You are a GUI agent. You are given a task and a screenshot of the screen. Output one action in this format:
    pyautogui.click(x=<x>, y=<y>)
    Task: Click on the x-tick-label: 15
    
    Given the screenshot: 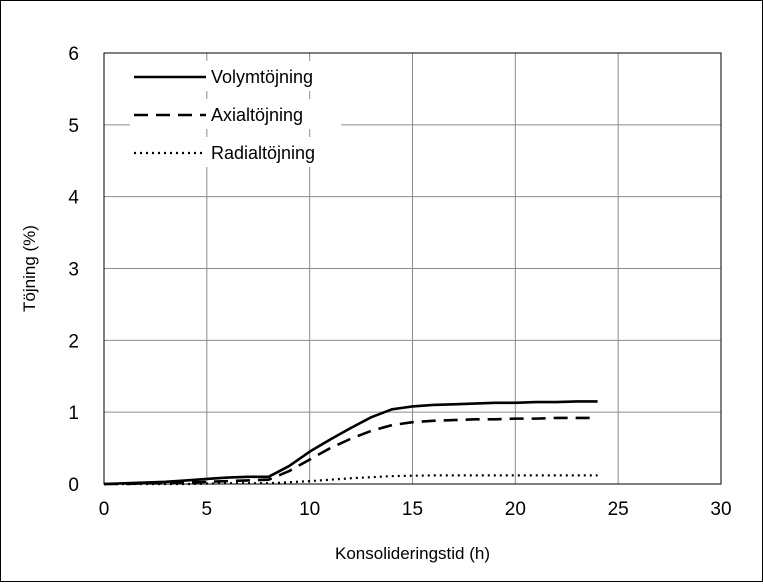 What is the action you would take?
    pyautogui.click(x=412, y=509)
    